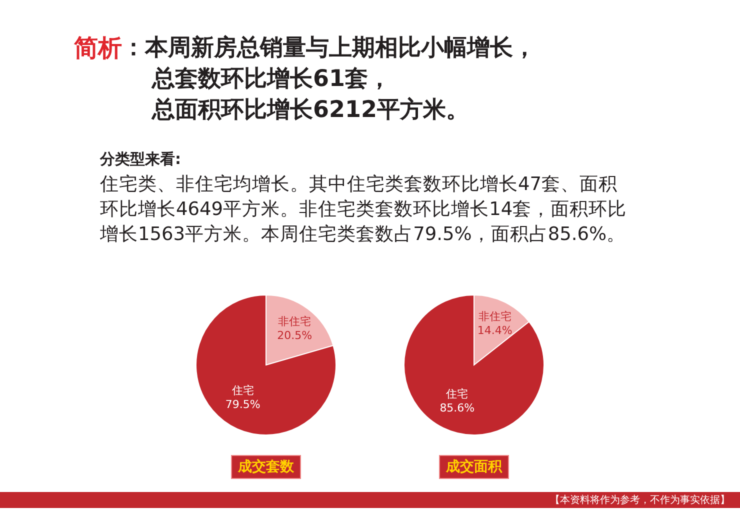 This screenshot has width=740, height=524. Describe the element at coordinates (457, 408) in the screenshot. I see `data-label: 85.6%` at that location.